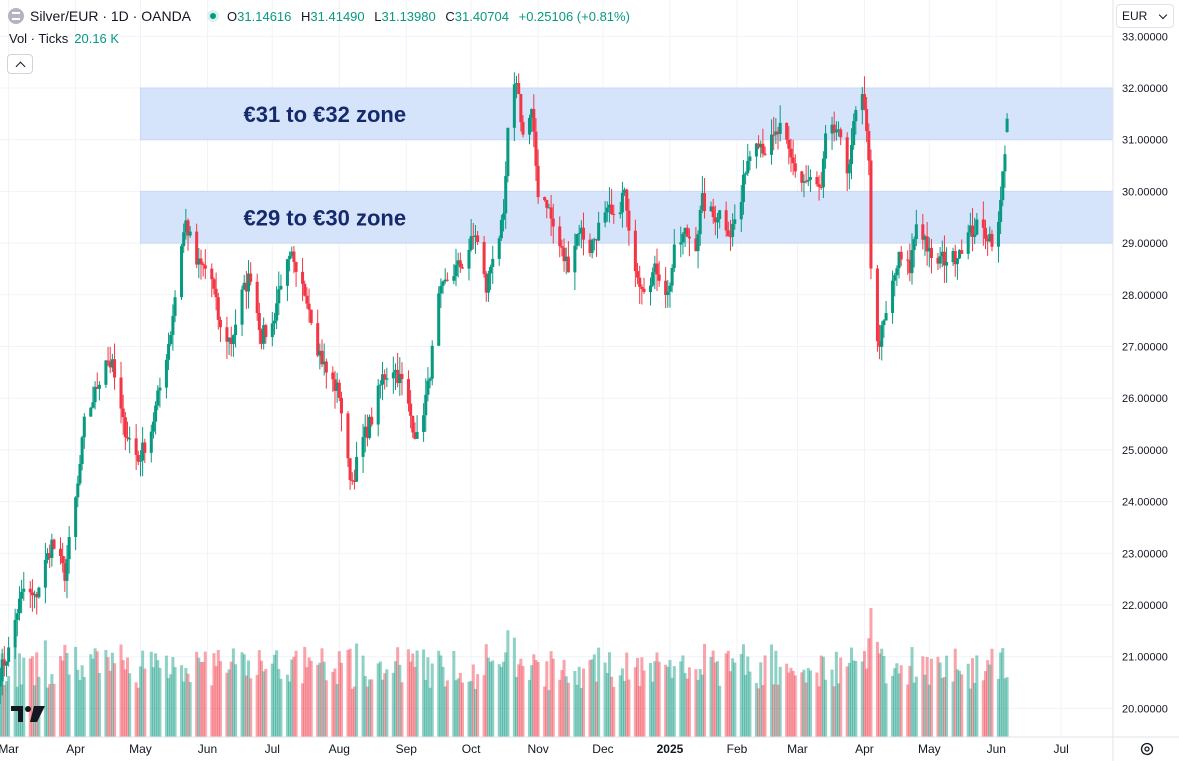 The height and width of the screenshot is (761, 1179). I want to click on zone-band, so click(626, 114).